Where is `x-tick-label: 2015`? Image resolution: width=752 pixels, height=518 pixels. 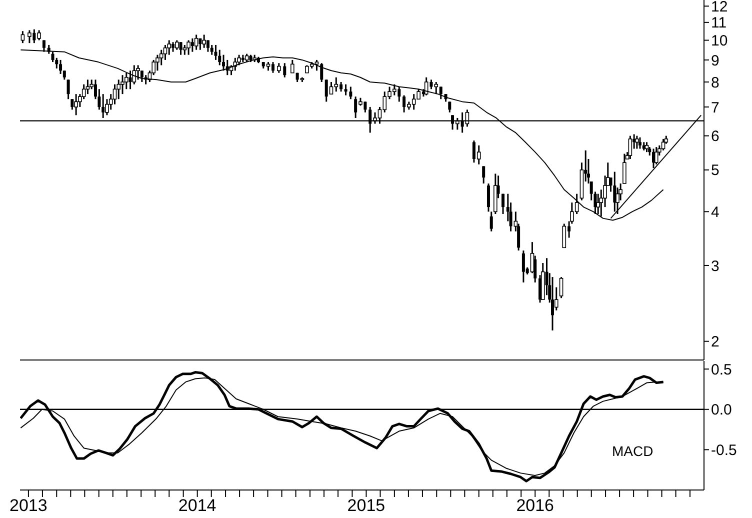 x-tick-label: 2015 is located at coordinates (366, 506).